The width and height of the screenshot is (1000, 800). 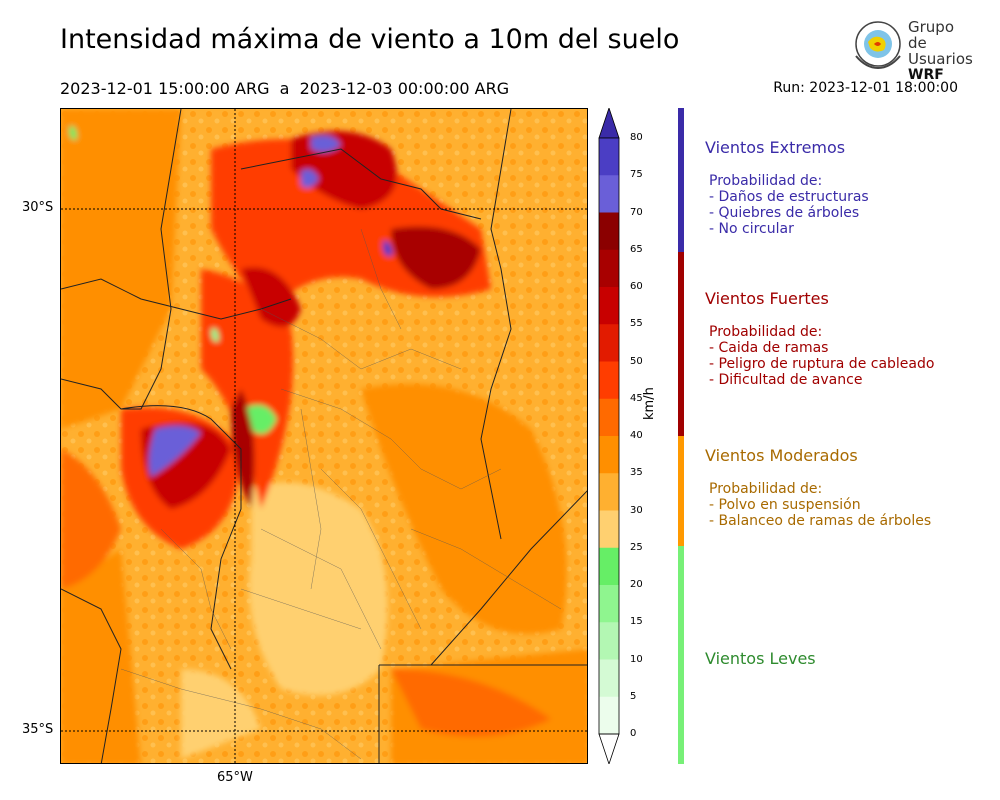 I want to click on colorbar-tick-label: 35, so click(x=636, y=473).